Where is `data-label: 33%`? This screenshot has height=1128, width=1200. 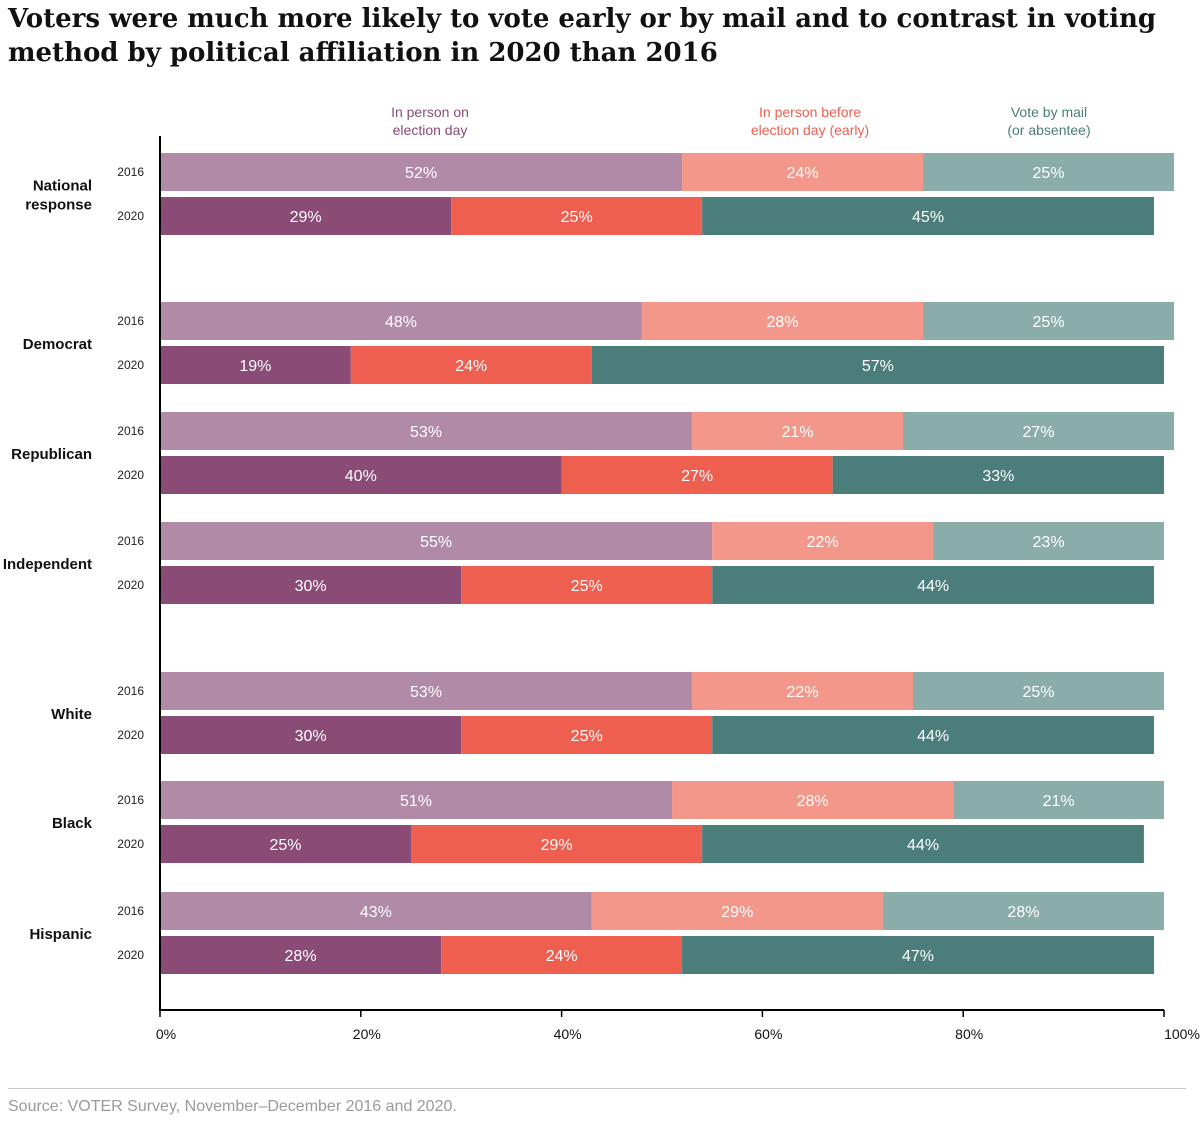
data-label: 33% is located at coordinates (998, 476).